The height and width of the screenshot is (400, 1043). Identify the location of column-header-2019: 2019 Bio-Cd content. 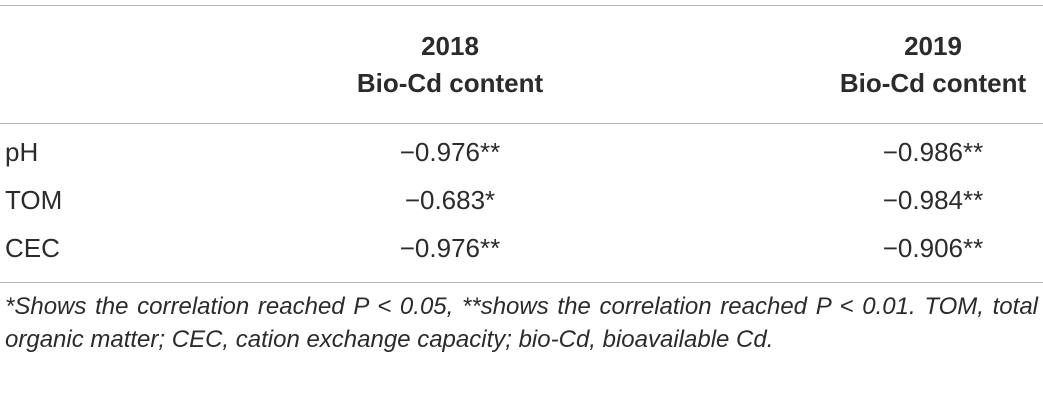
(913, 65).